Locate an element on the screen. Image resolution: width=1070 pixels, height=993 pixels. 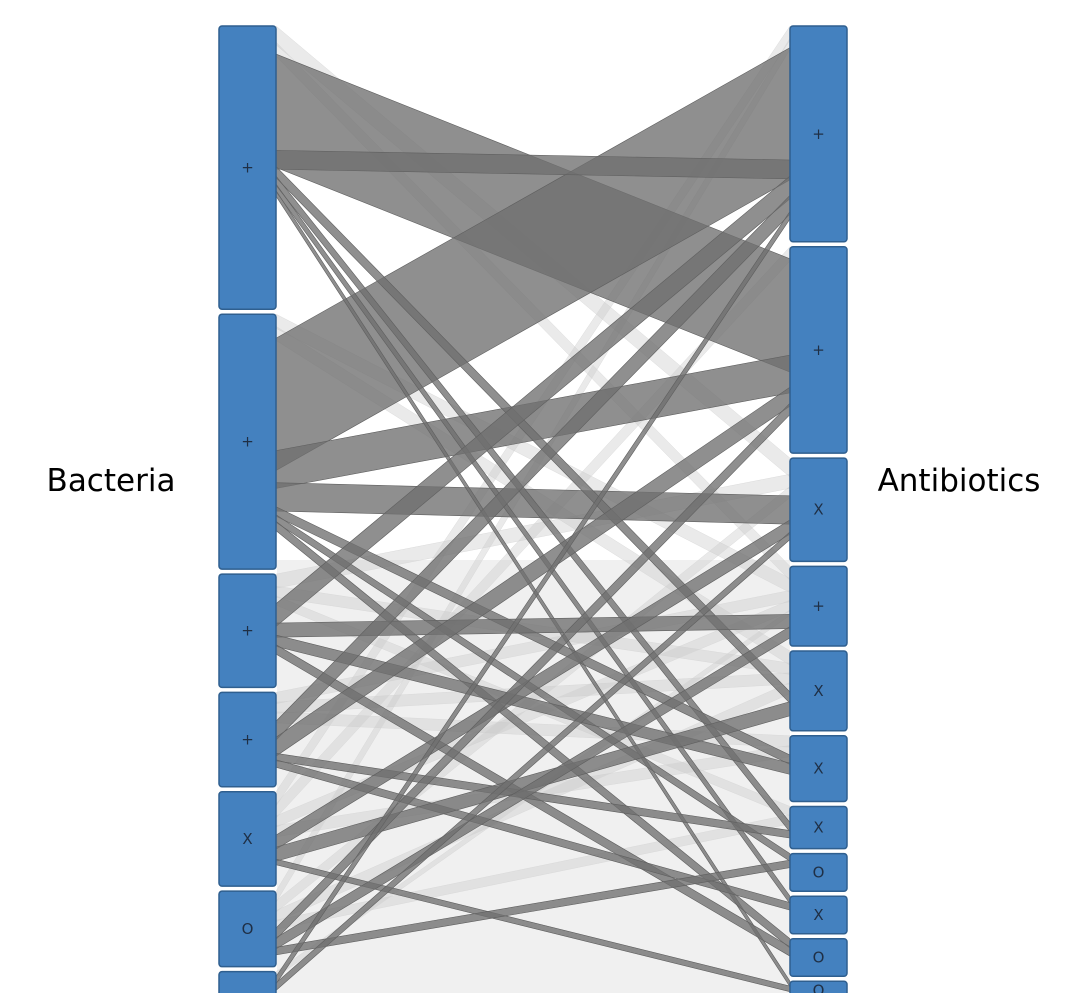
bacteria-axis-label: Bacteria is located at coordinates (111, 481).